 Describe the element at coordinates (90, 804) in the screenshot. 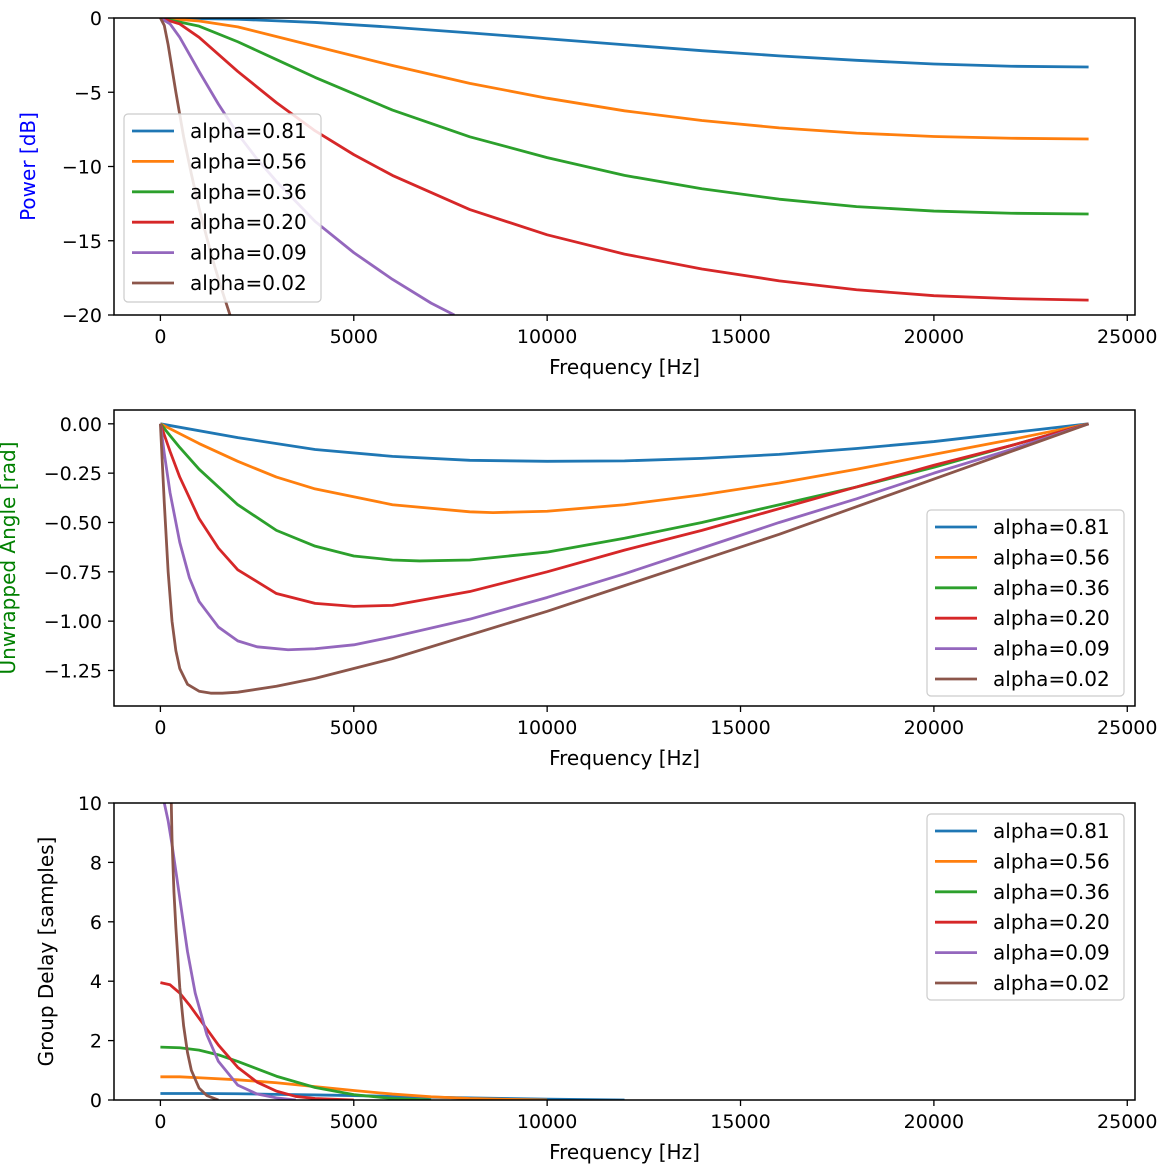

I see `y-tick-label: 10` at that location.